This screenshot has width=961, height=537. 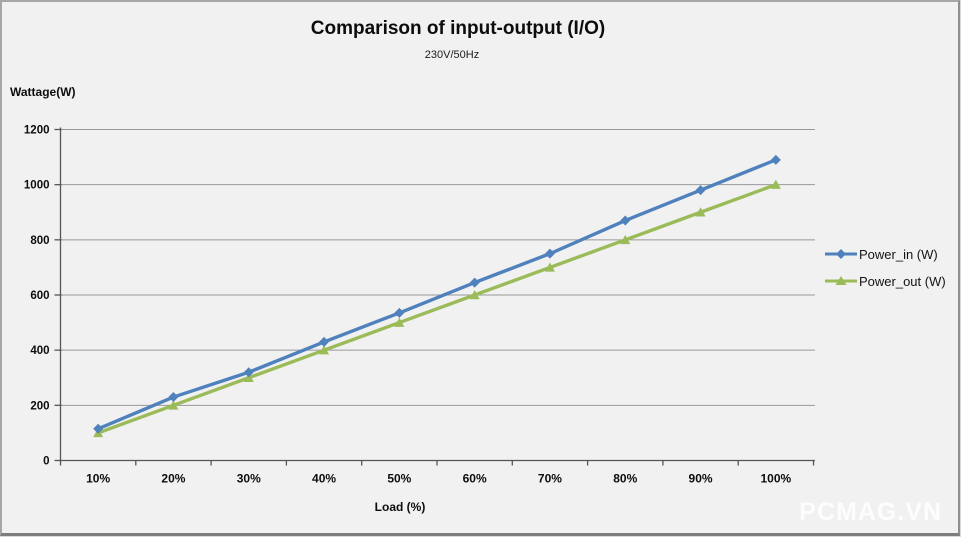 What do you see at coordinates (399, 479) in the screenshot?
I see `x-tick-label: 50%` at bounding box center [399, 479].